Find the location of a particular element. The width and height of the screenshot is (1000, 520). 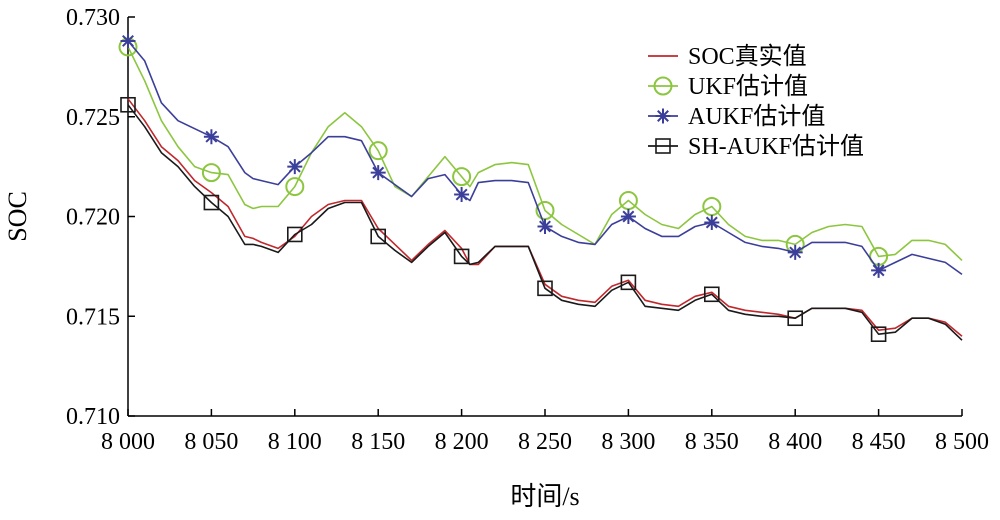

x-tick-label: 8 400 is located at coordinates (795, 442).